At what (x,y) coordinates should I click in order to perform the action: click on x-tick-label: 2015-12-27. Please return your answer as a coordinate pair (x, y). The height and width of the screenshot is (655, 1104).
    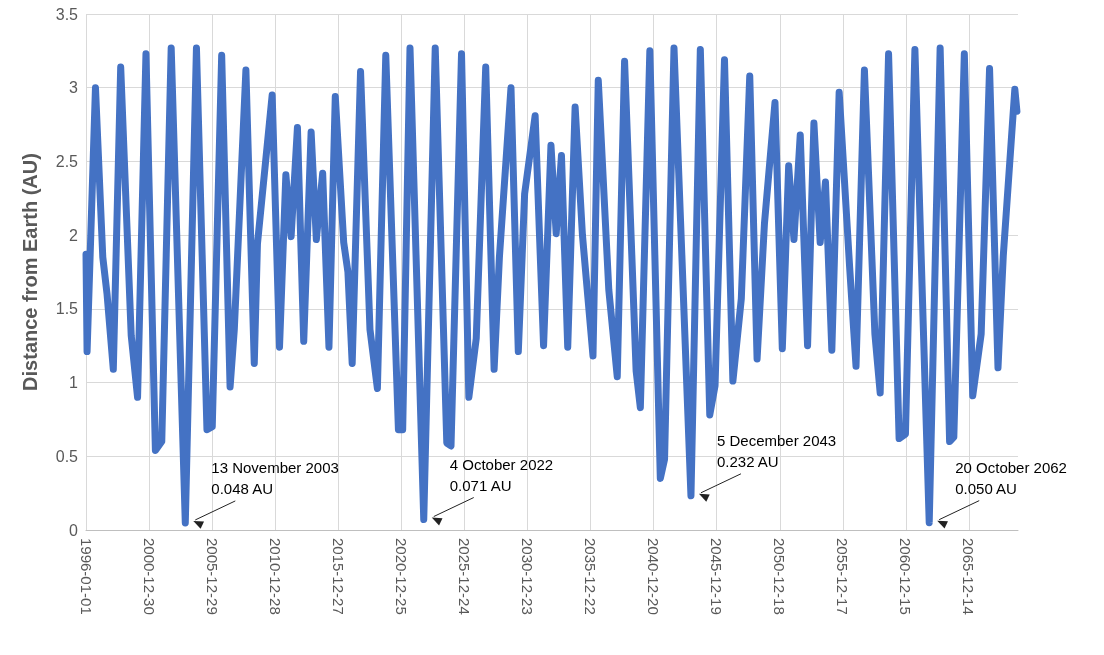
    Looking at the image, I should click on (338, 576).